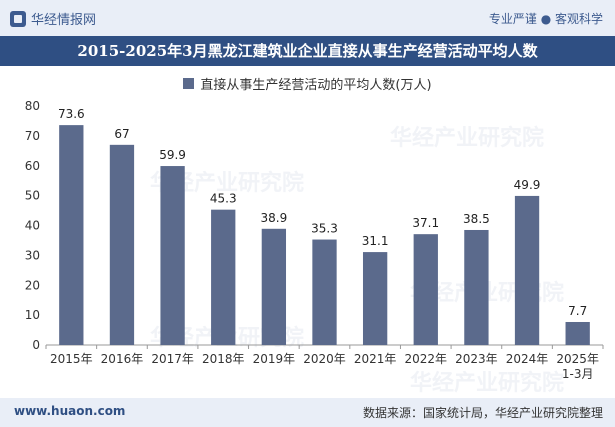 Image resolution: width=615 pixels, height=427 pixels. Describe the element at coordinates (32, 196) in the screenshot. I see `y-tick-label: 50` at that location.